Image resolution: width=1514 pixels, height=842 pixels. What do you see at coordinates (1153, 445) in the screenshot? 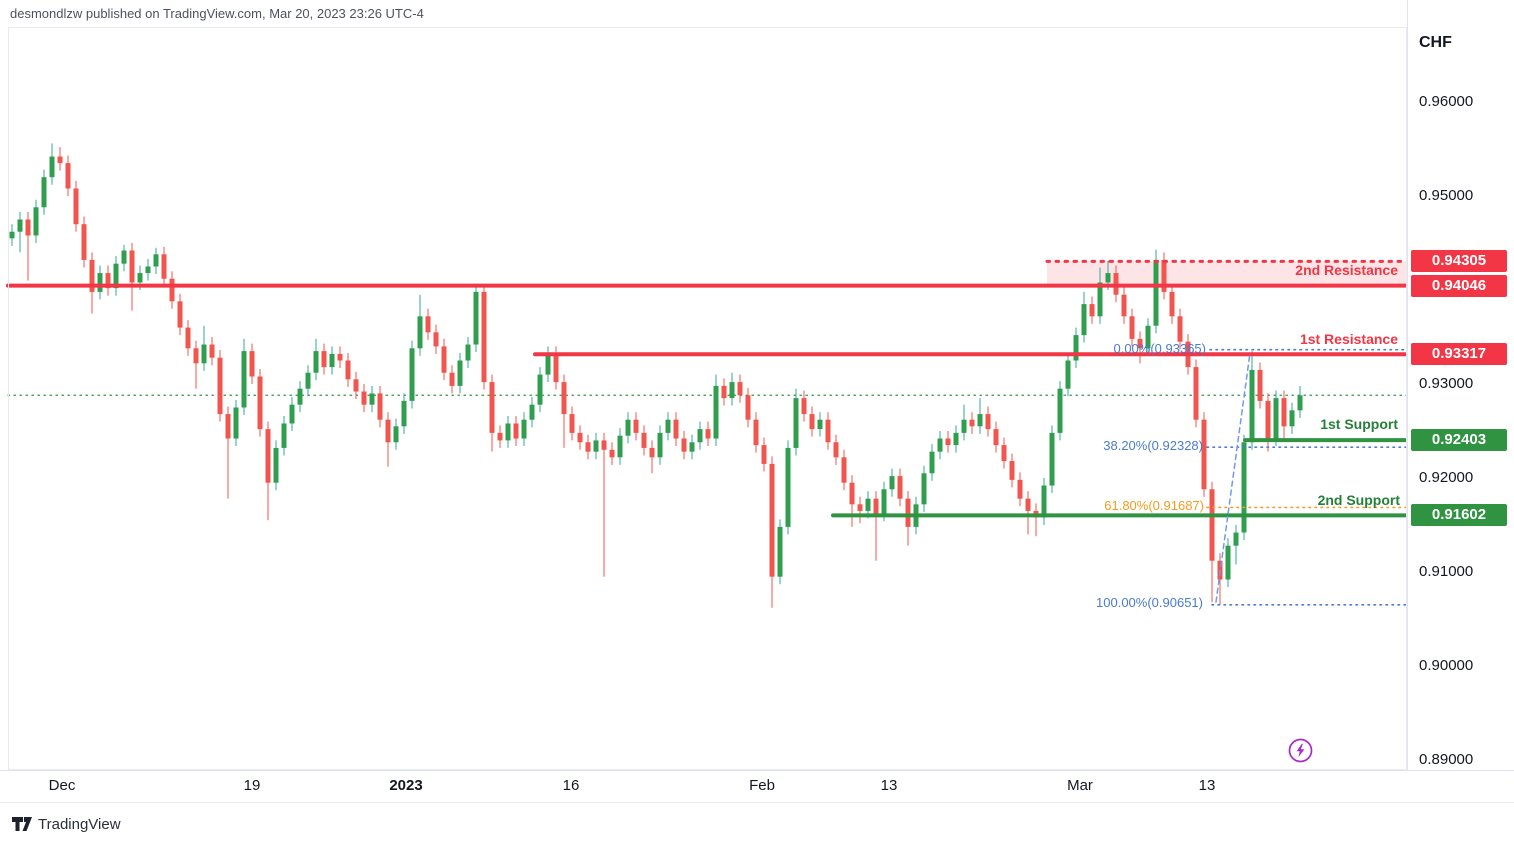
I see `label-fib-382: 38.20%(0.92328)` at bounding box center [1153, 445].